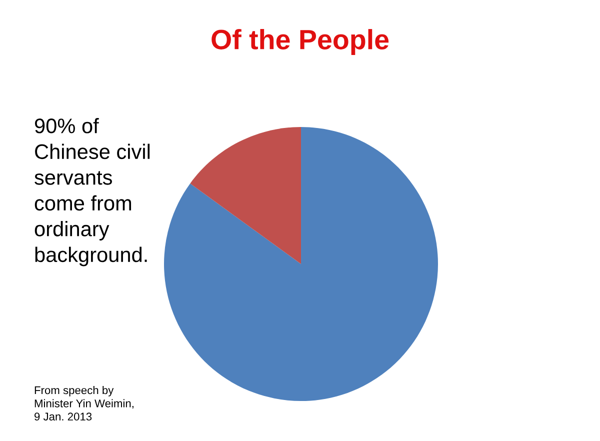 The width and height of the screenshot is (600, 441). Describe the element at coordinates (245, 195) in the screenshot. I see `pie-slice` at that location.